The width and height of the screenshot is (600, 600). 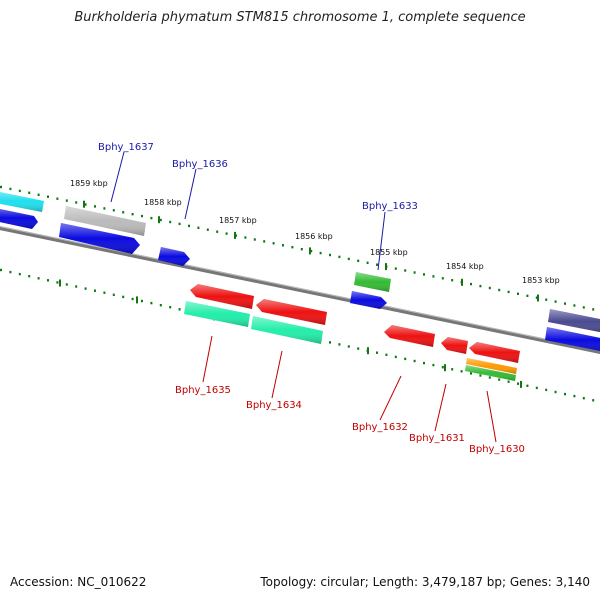 What do you see at coordinates (126, 147) in the screenshot?
I see `gene-label: Bphy_1637` at bounding box center [126, 147].